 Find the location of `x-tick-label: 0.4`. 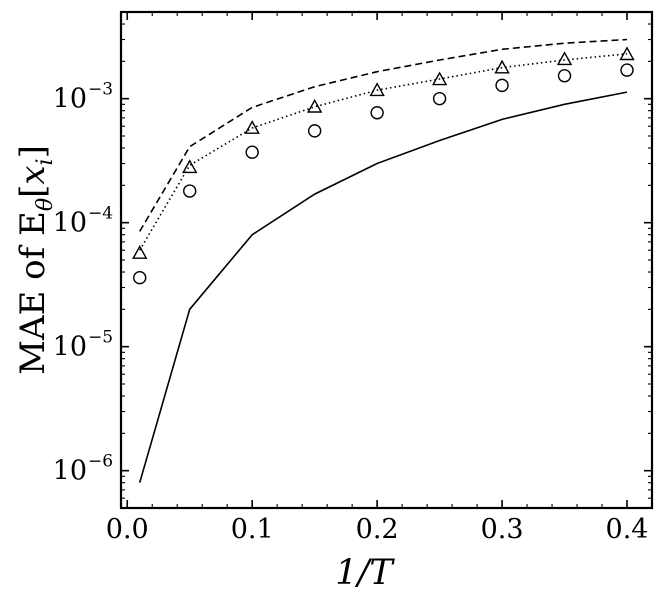

x-tick-label: 0.4 is located at coordinates (627, 529).